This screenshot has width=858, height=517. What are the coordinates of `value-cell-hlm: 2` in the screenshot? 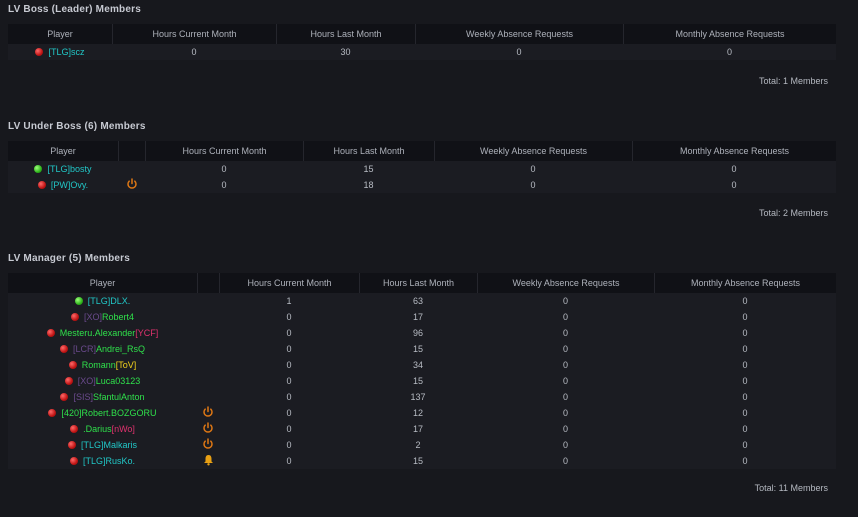 It's located at (418, 445).